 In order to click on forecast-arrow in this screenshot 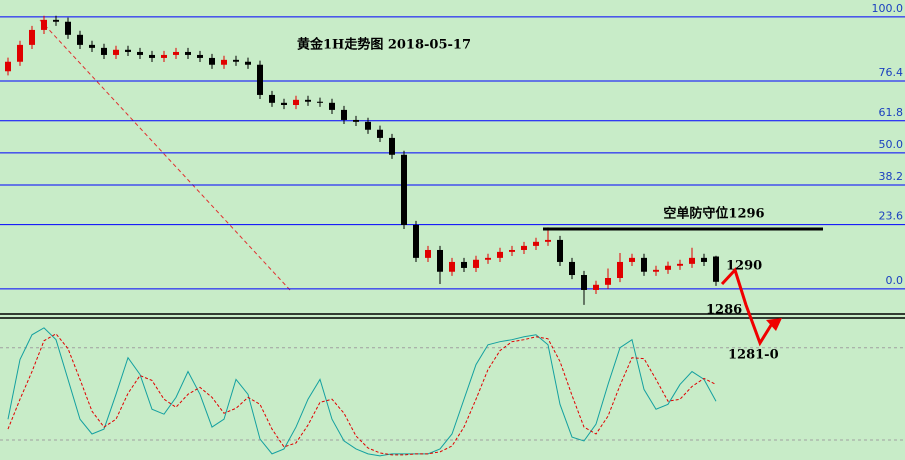, I will do `click(747, 307)`.